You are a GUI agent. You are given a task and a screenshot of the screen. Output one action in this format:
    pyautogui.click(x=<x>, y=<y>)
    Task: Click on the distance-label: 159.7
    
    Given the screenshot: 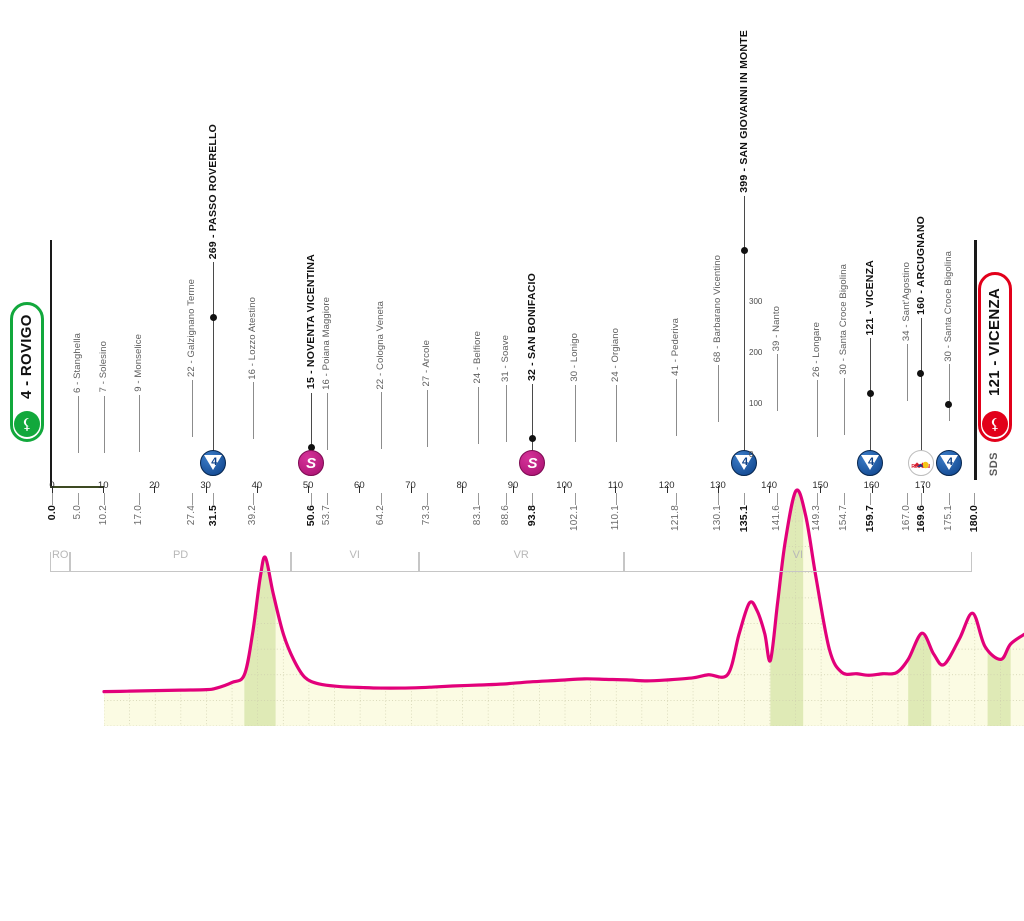 What is the action you would take?
    pyautogui.click(x=870, y=519)
    